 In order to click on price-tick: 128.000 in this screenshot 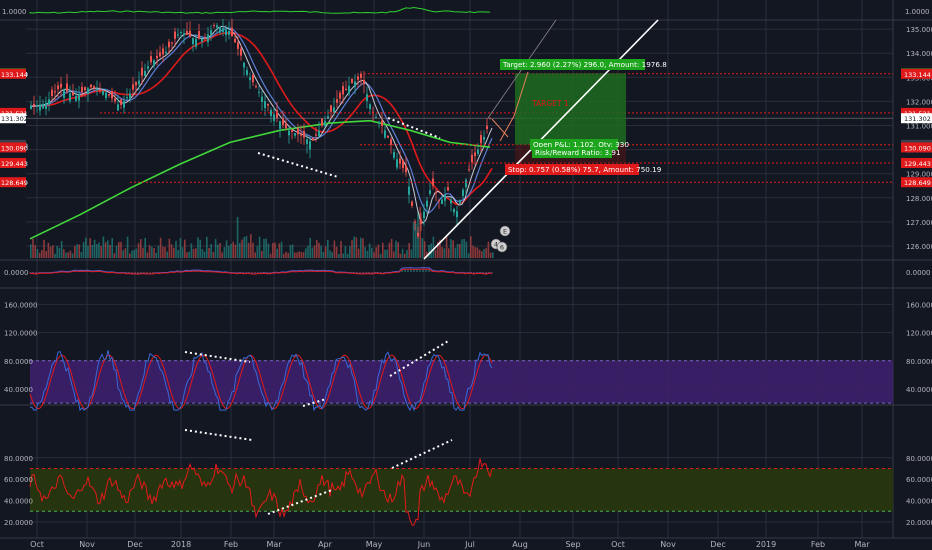, I will do `click(919, 199)`.